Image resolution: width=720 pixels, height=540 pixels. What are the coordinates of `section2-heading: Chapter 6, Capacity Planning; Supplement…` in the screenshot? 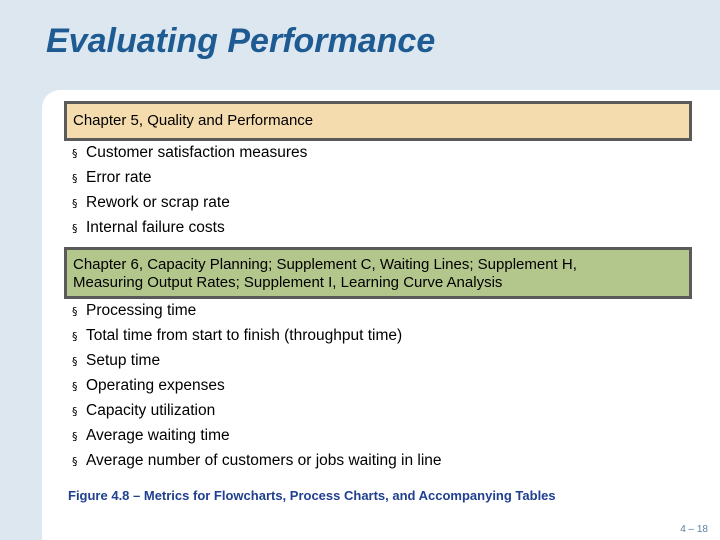 It's located at (378, 273).